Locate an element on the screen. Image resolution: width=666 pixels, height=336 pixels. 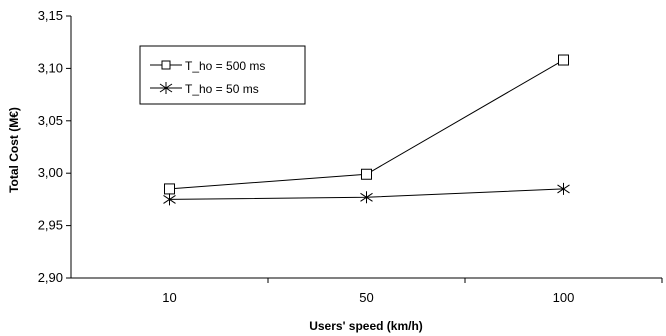
legend-square-marker is located at coordinates (166, 65).